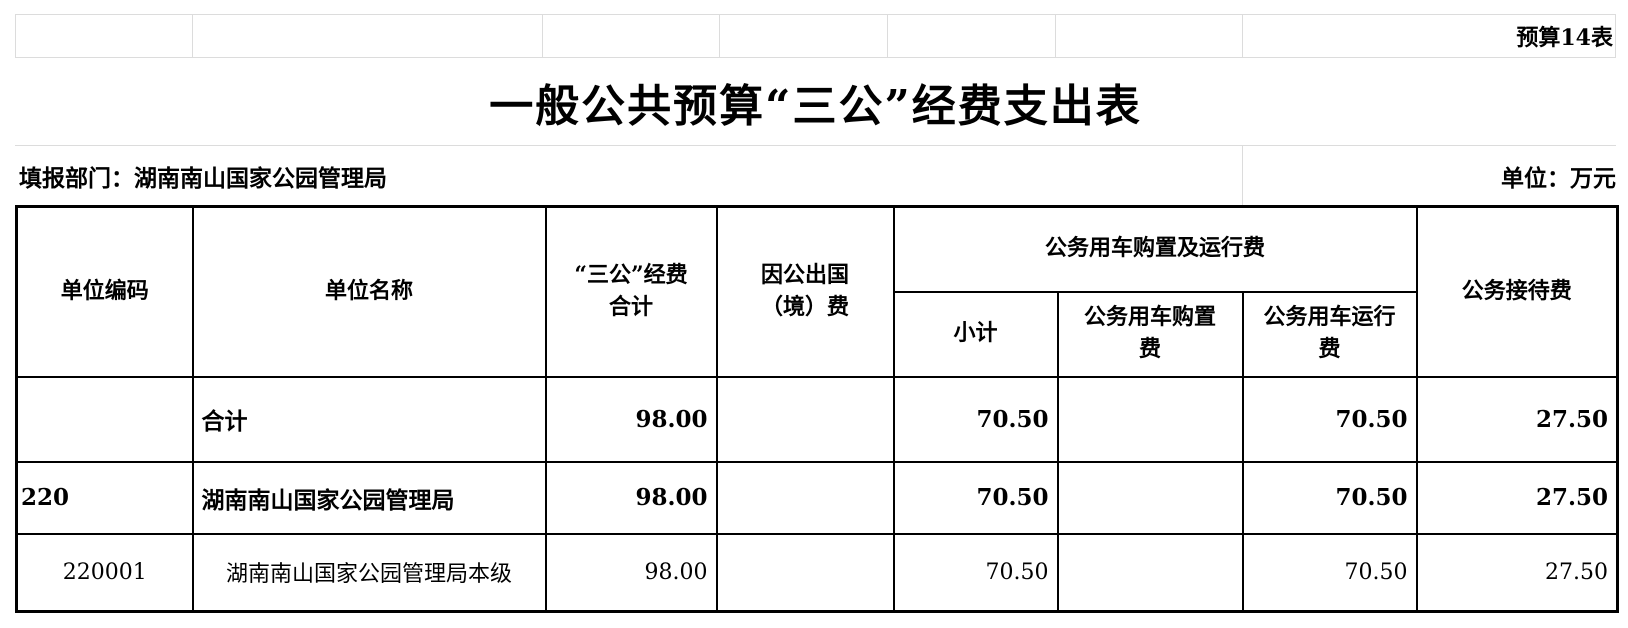 The image size is (1628, 628). I want to click on page-title: 一般公共预算“三公”经费支出表, so click(815, 106).